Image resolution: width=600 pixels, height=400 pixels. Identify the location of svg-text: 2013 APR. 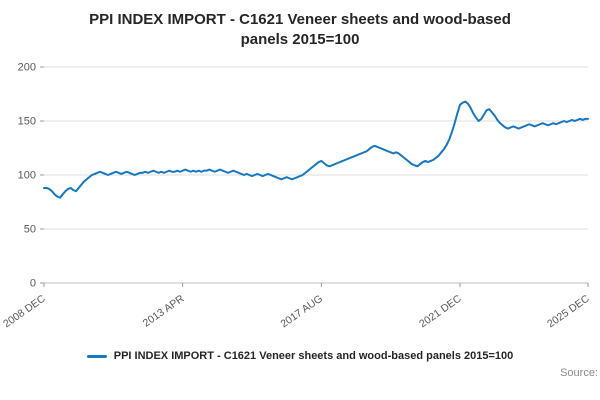
(164, 310).